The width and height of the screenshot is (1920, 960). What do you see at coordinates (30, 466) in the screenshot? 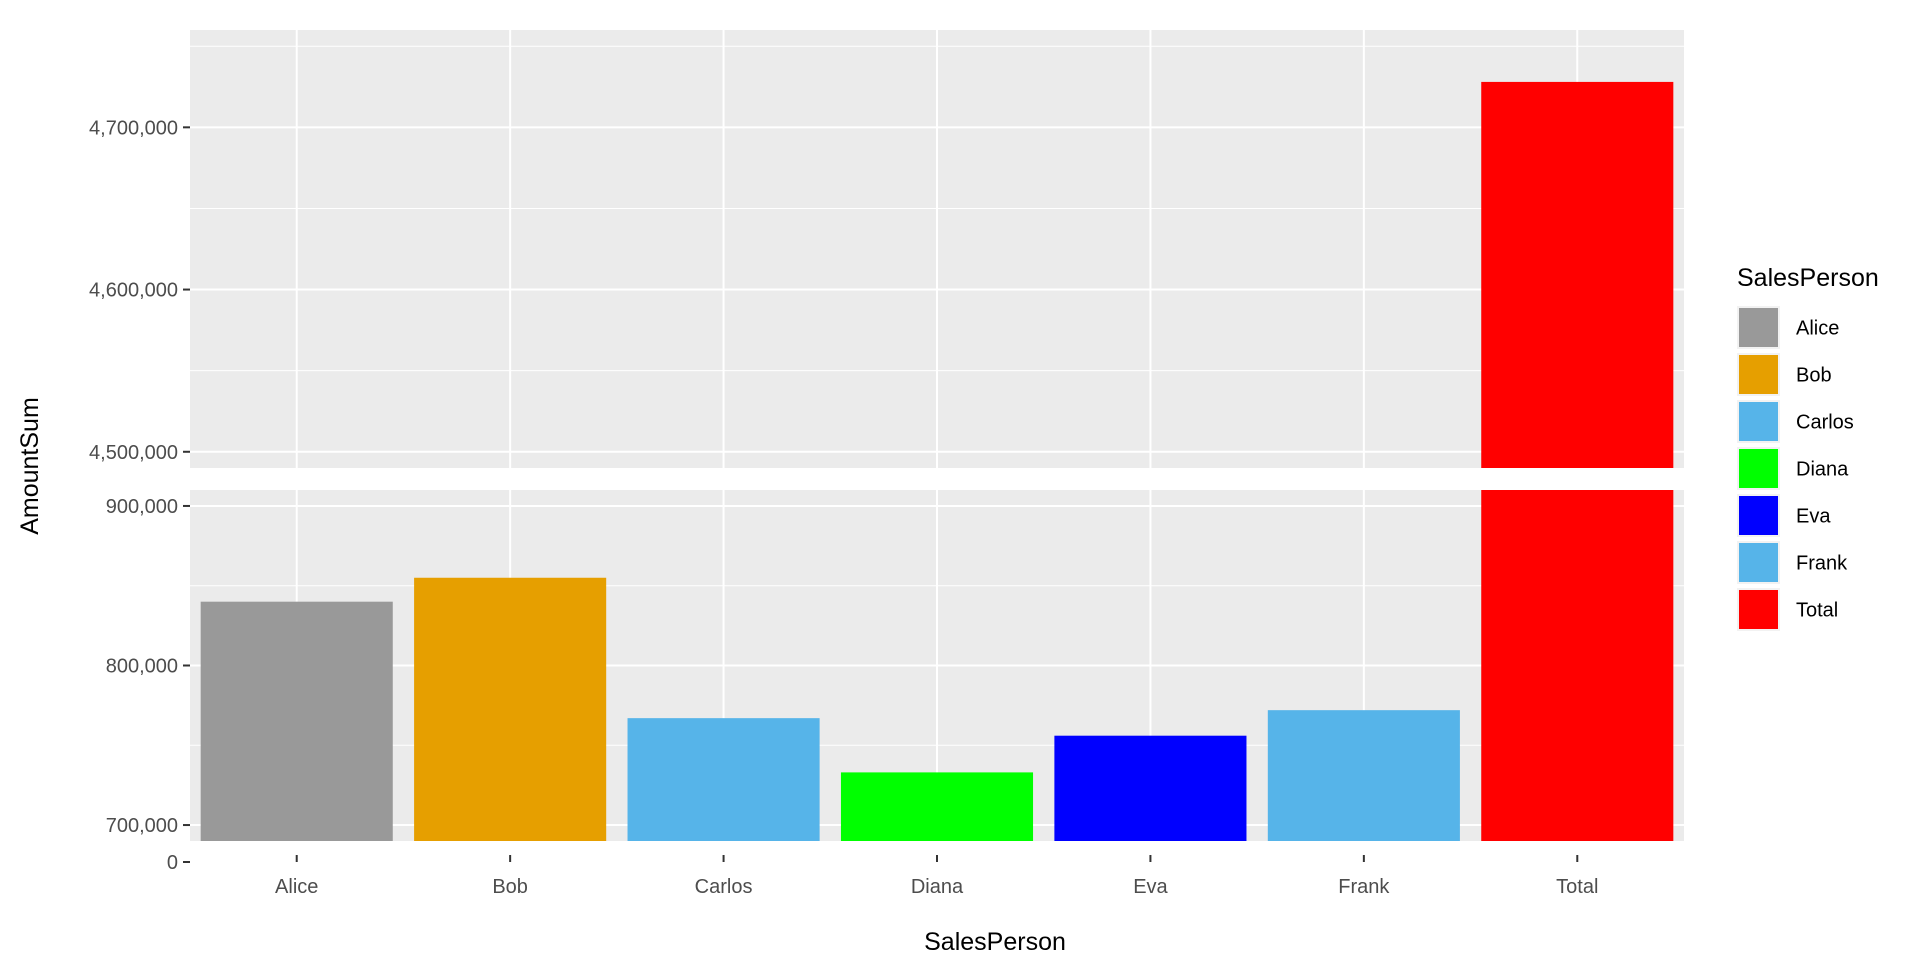
I see `y-axis-title: AmountSum` at bounding box center [30, 466].